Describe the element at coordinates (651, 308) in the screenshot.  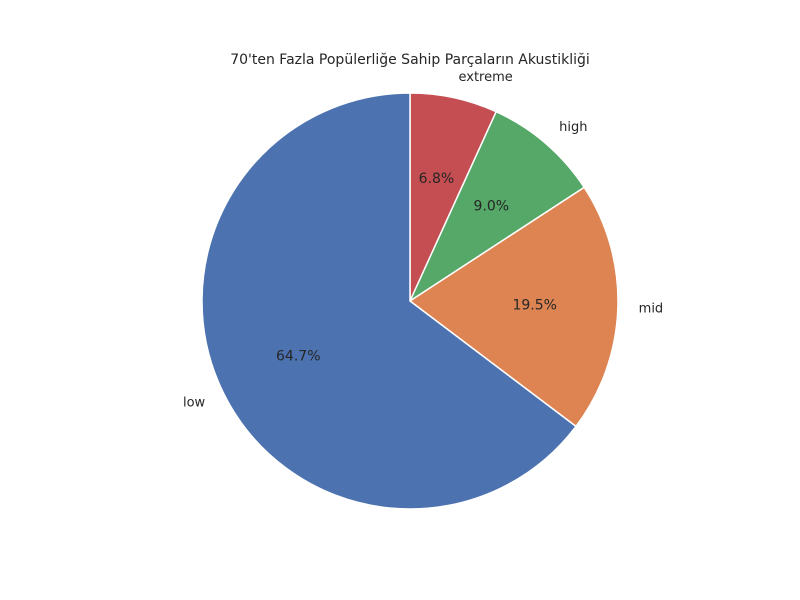
I see `pie-label-mid: mid` at that location.